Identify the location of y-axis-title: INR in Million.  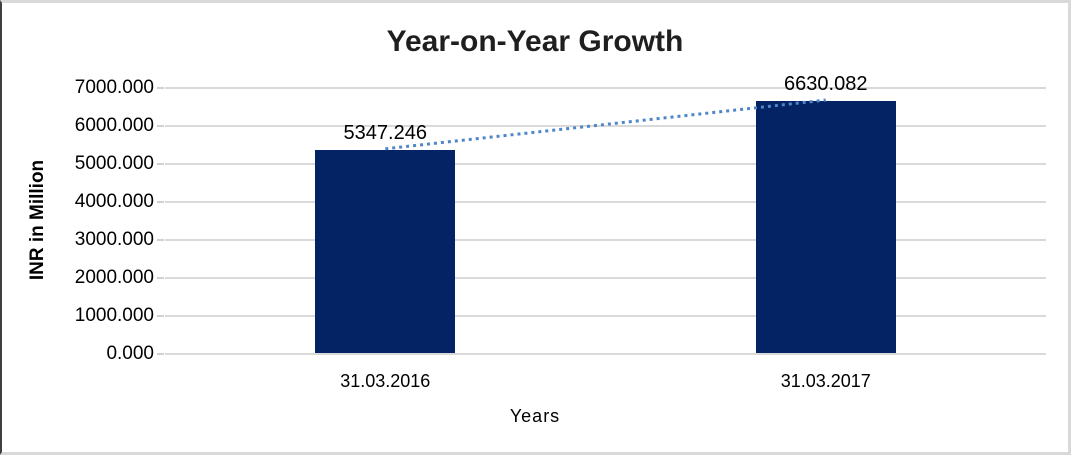
(37, 220).